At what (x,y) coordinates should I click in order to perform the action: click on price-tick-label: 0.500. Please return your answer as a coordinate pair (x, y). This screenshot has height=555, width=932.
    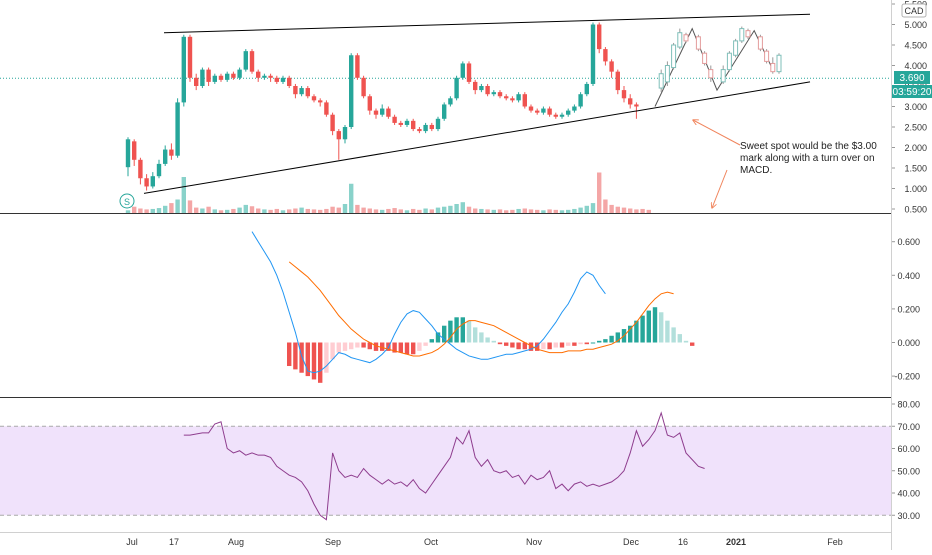
    Looking at the image, I should click on (915, 210).